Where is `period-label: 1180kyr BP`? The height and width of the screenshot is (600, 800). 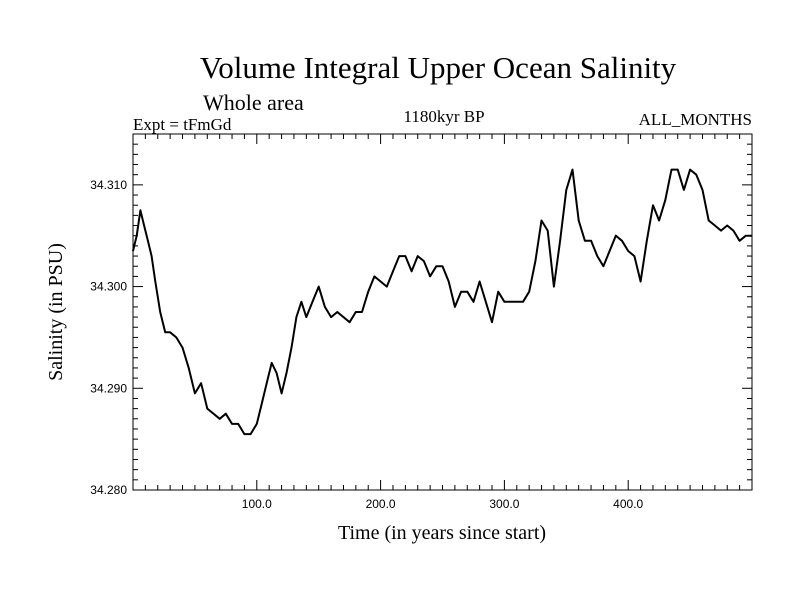 period-label: 1180kyr BP is located at coordinates (444, 116).